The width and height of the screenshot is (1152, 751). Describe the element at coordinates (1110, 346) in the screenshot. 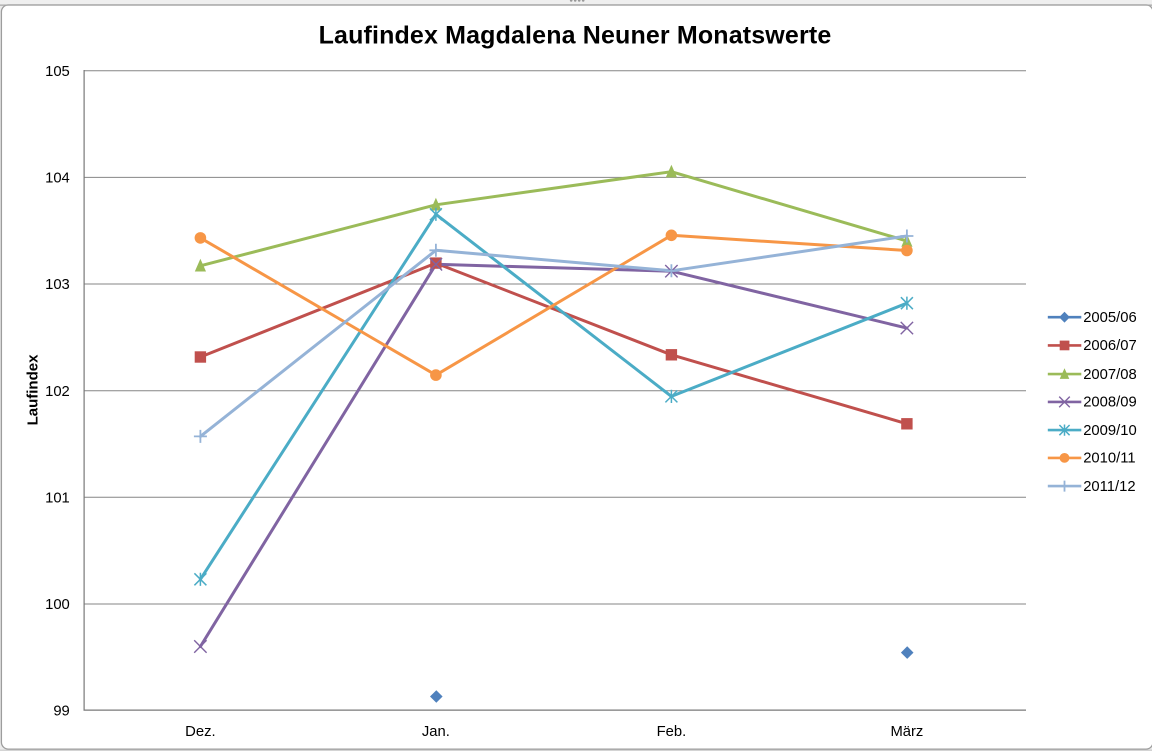

I see `svg-text: 2006/07` at that location.